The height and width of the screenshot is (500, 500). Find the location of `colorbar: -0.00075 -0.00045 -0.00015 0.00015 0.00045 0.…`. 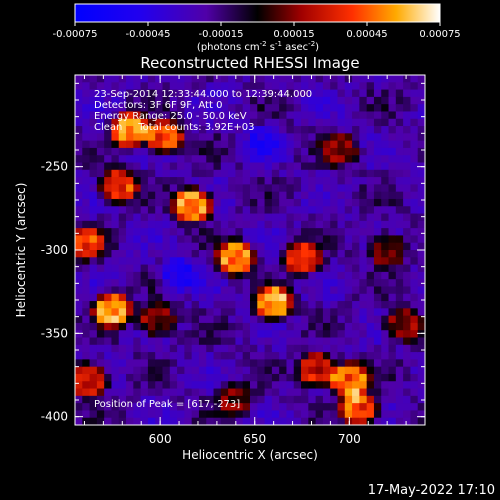

colorbar: -0.00075 -0.00045 -0.00015 0.00015 0.00045 0.… is located at coordinates (257, 28).